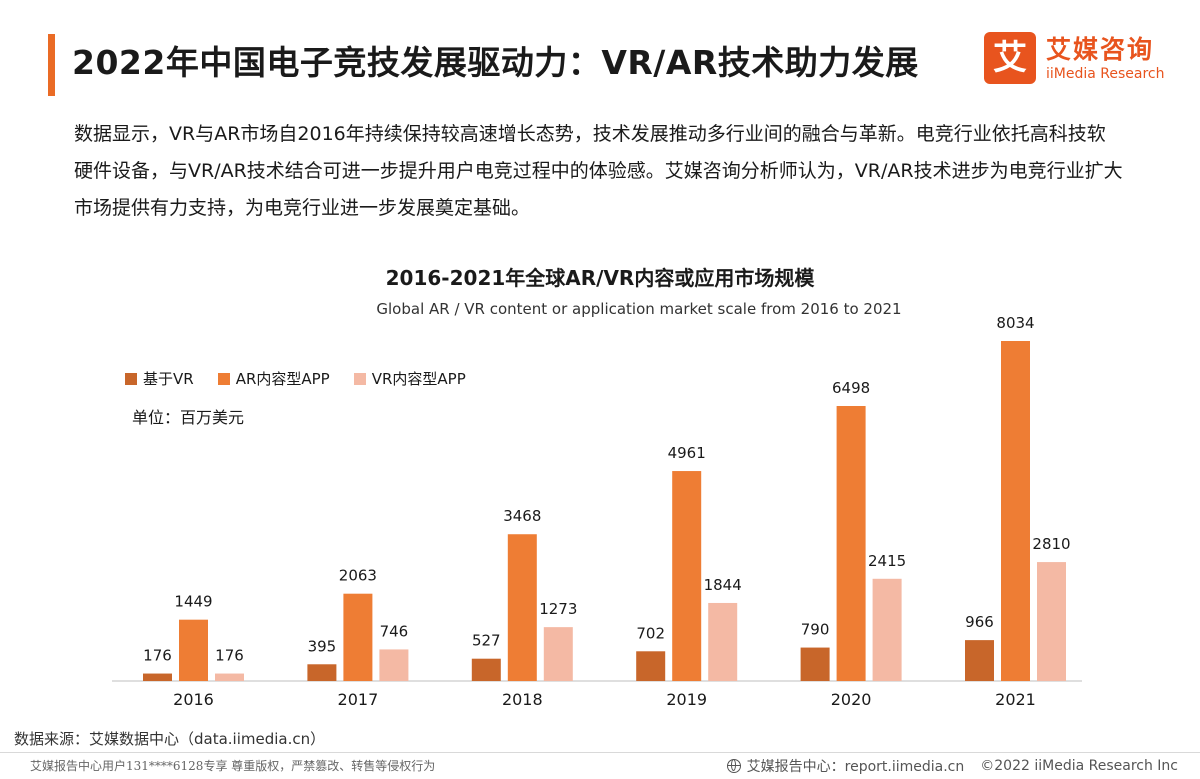 This screenshot has height=779, width=1200. I want to click on data-label-2020-series-1: 6498, so click(851, 388).